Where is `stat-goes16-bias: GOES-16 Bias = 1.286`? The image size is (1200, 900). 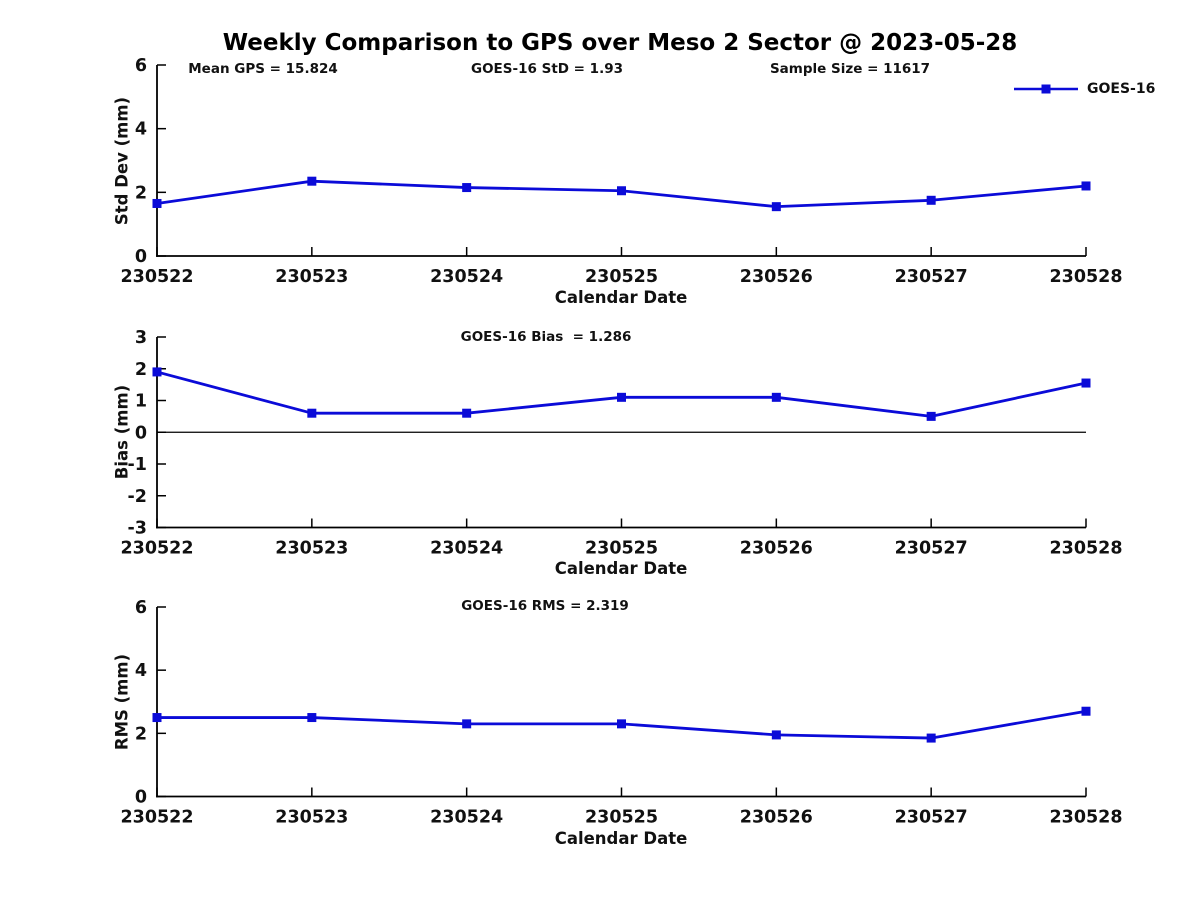
stat-goes16-bias: GOES-16 Bias = 1.286 is located at coordinates (546, 337).